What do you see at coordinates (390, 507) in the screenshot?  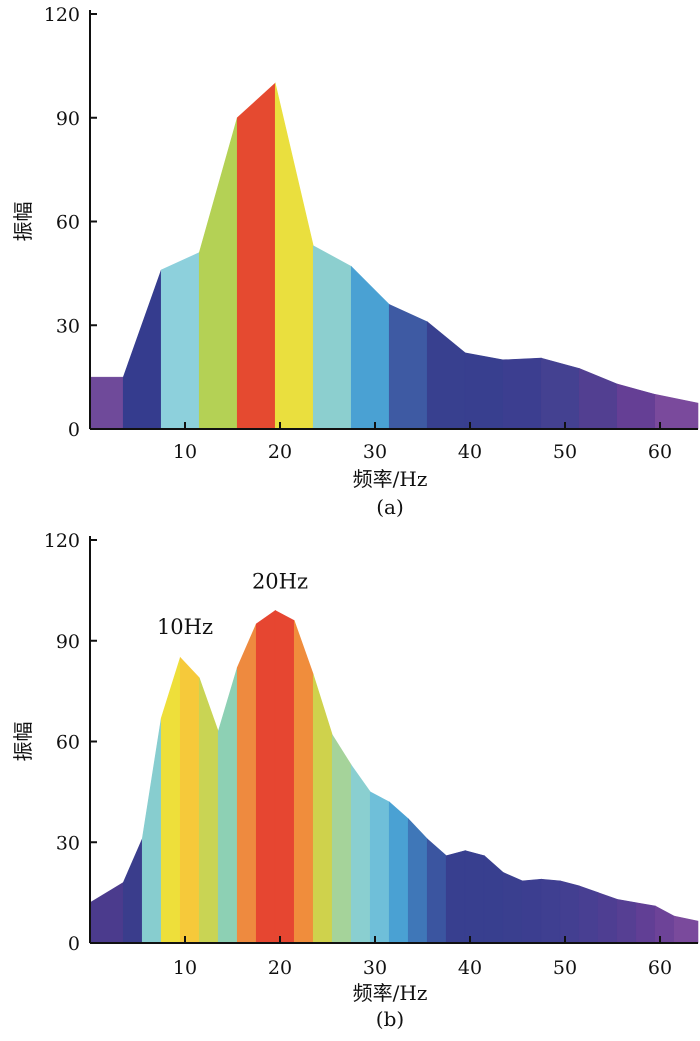 I see `panel-caption: (a)` at bounding box center [390, 507].